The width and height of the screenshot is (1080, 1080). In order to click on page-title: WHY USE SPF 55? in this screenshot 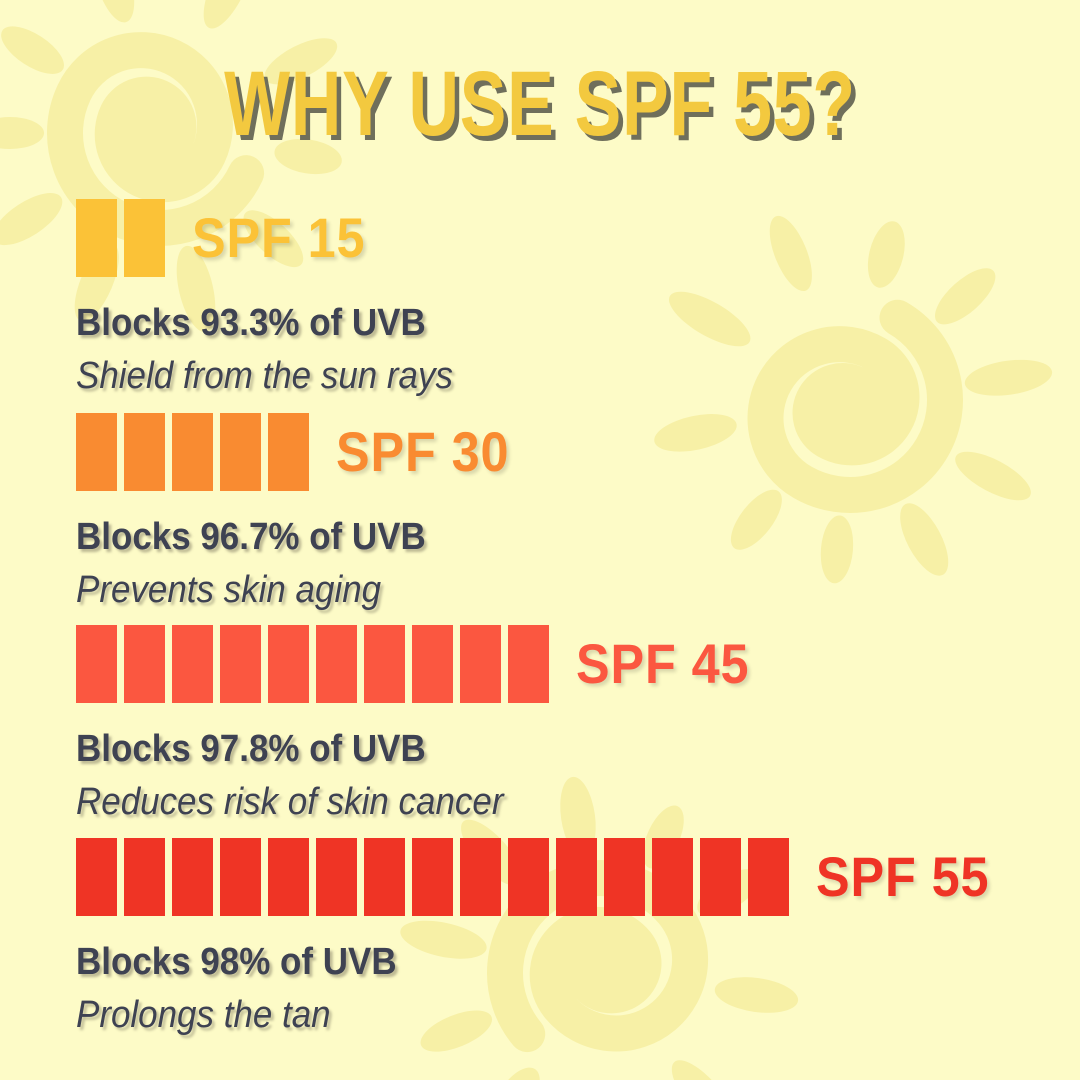, I will do `click(540, 104)`.